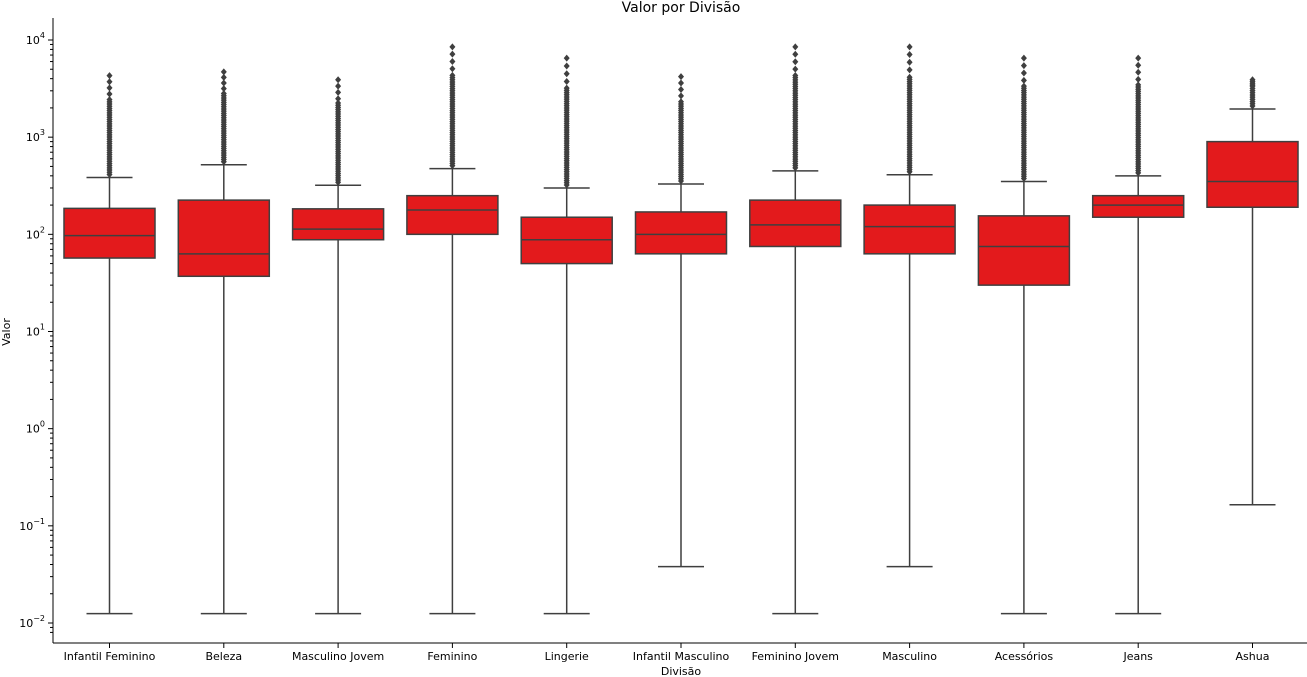  What do you see at coordinates (224, 341) in the screenshot?
I see `box-beleza` at bounding box center [224, 341].